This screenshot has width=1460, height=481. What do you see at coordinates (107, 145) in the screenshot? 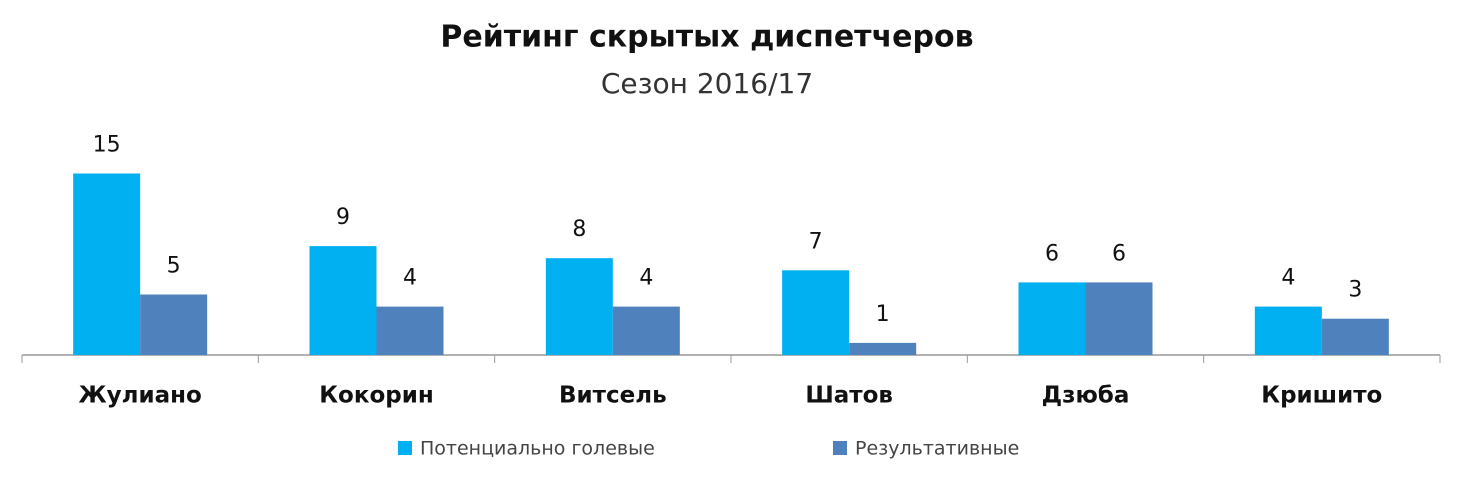
I see `value-label: 15` at bounding box center [107, 145].